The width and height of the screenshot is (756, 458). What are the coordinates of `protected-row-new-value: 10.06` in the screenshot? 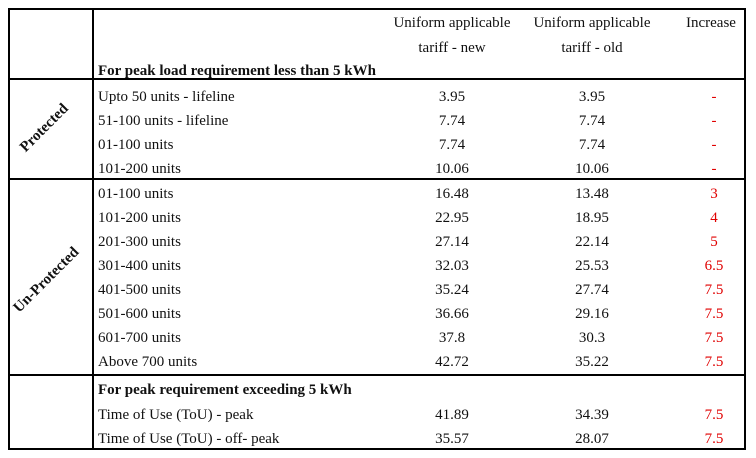 It's located at (452, 169).